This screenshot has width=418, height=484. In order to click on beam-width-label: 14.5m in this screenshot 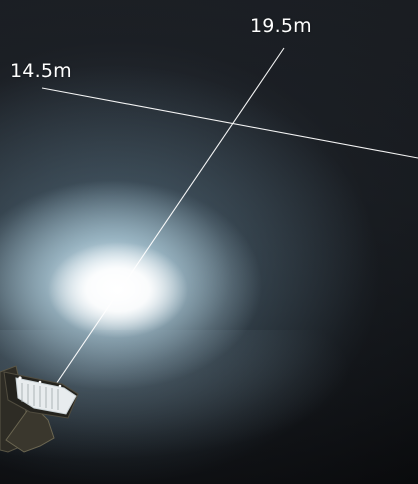, I will do `click(41, 71)`.